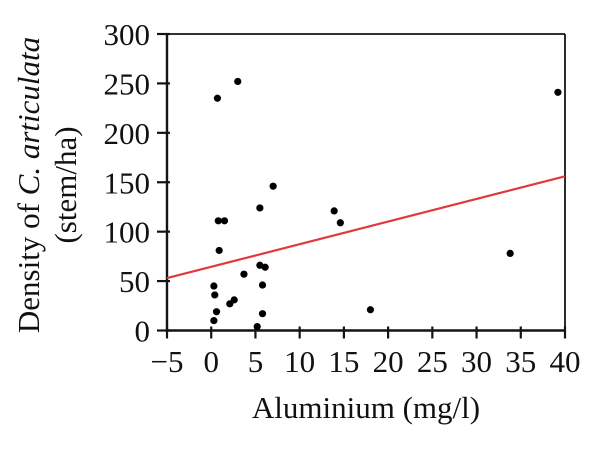  What do you see at coordinates (127, 182) in the screenshot?
I see `y-tick-label: 150` at bounding box center [127, 182].